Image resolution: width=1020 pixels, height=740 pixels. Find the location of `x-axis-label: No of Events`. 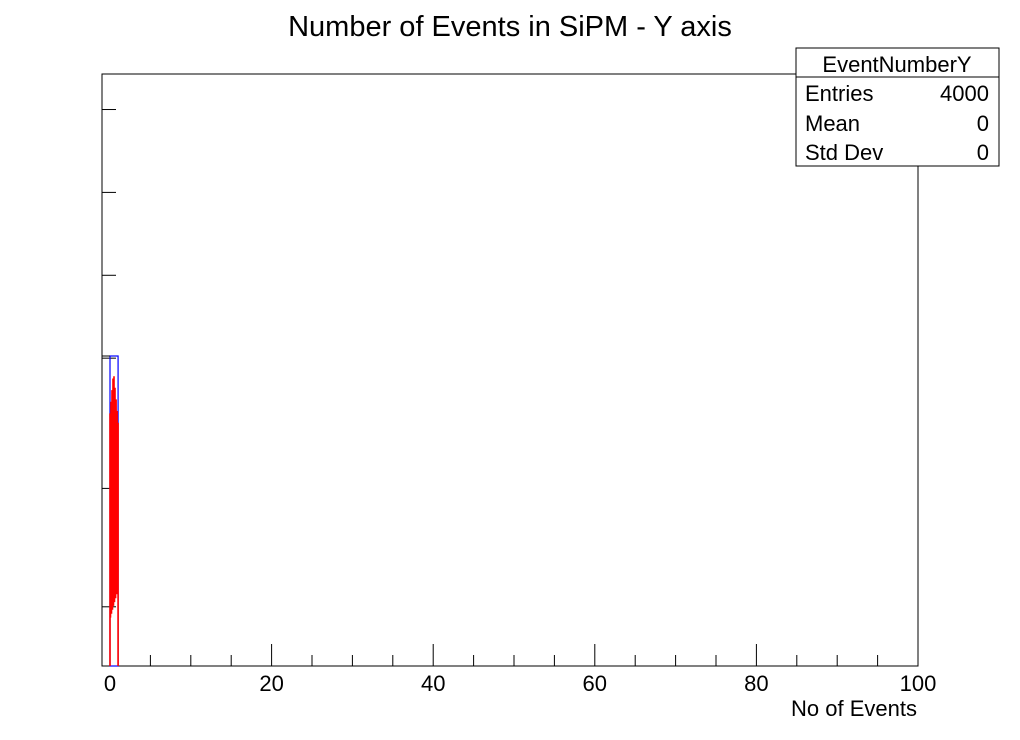

x-axis-label: No of Events is located at coordinates (854, 708).